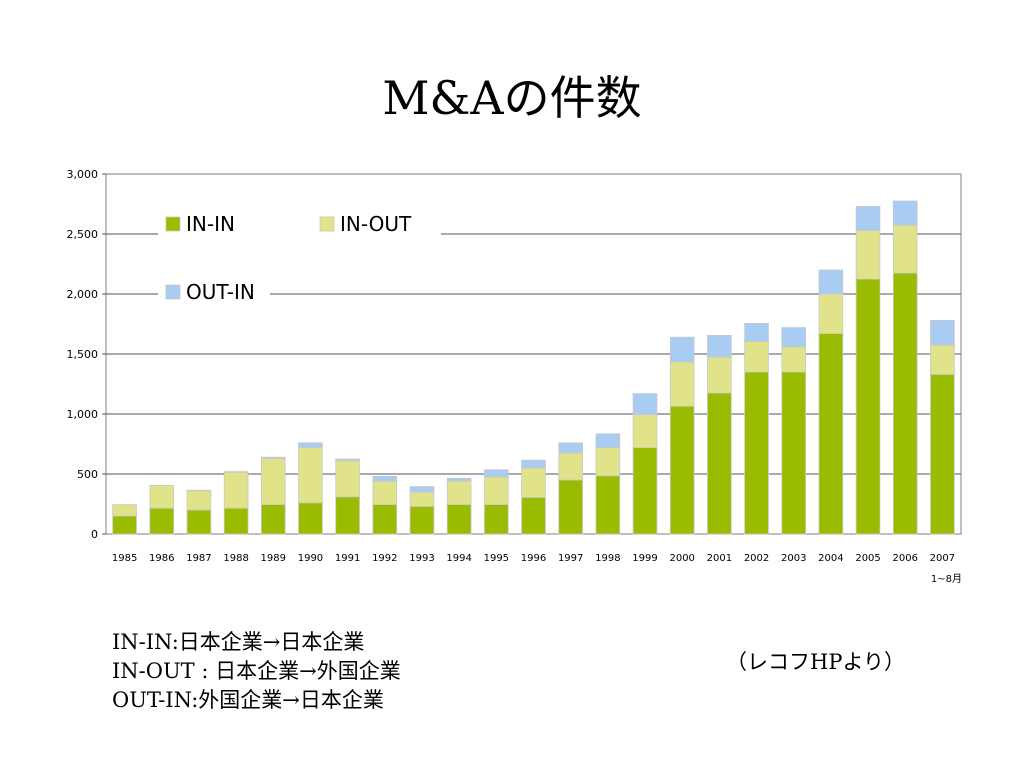 Image resolution: width=1024 pixels, height=768 pixels. What do you see at coordinates (533, 558) in the screenshot?
I see `x-tick-label: 1996` at bounding box center [533, 558].